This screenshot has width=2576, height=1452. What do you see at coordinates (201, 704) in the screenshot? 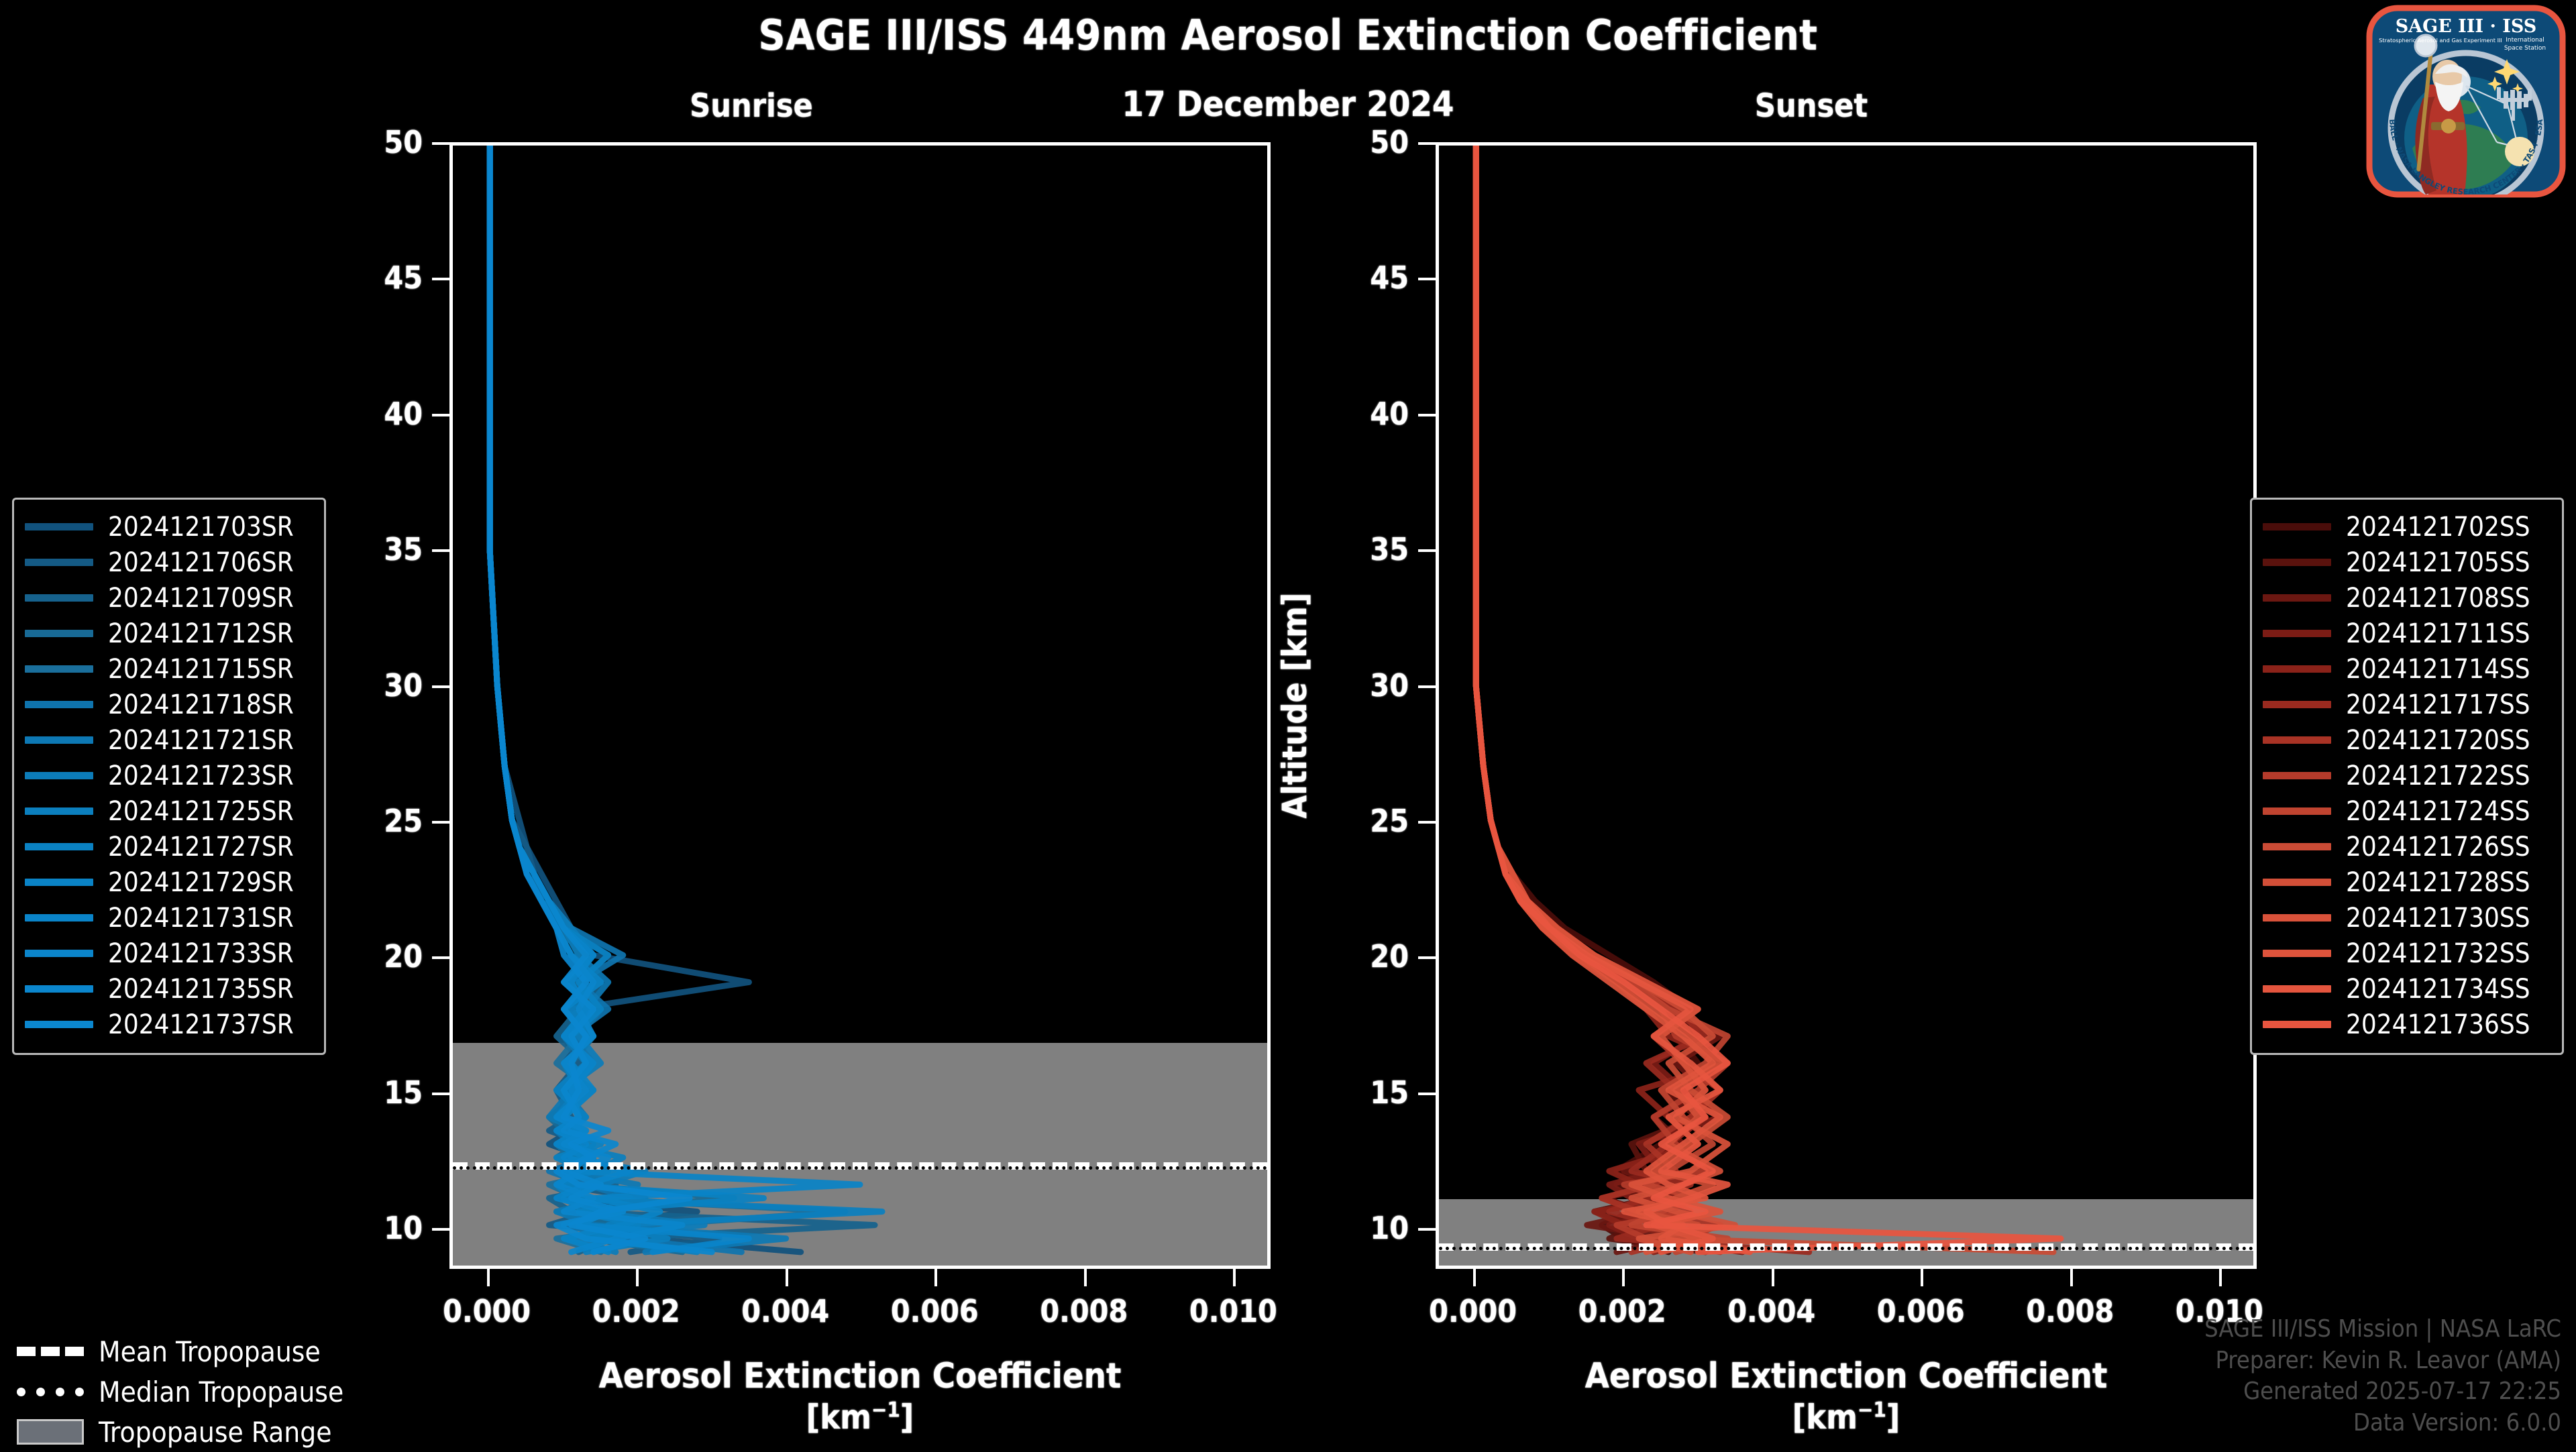
I see `legend-item-label: 2024121718SR` at bounding box center [201, 704].